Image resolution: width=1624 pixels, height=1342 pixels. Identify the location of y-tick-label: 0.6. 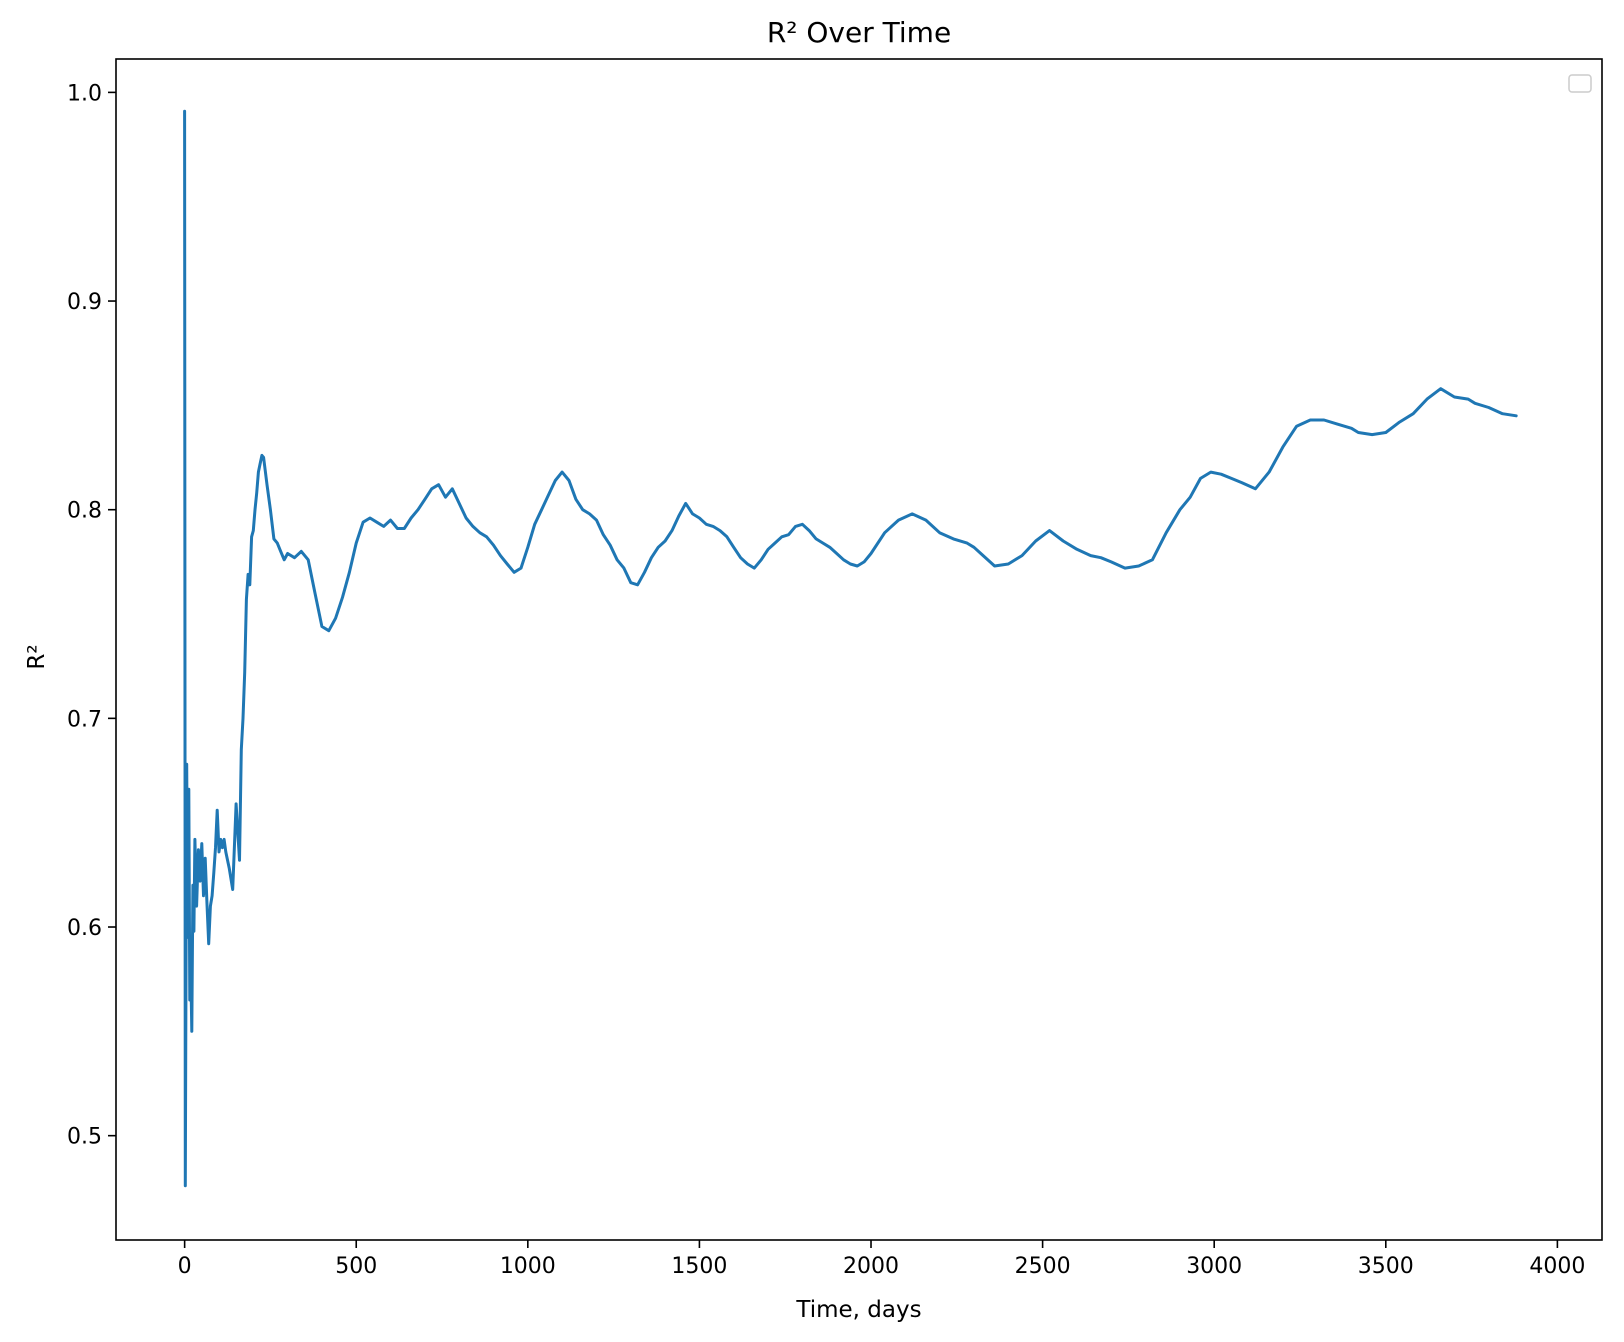
(84, 928).